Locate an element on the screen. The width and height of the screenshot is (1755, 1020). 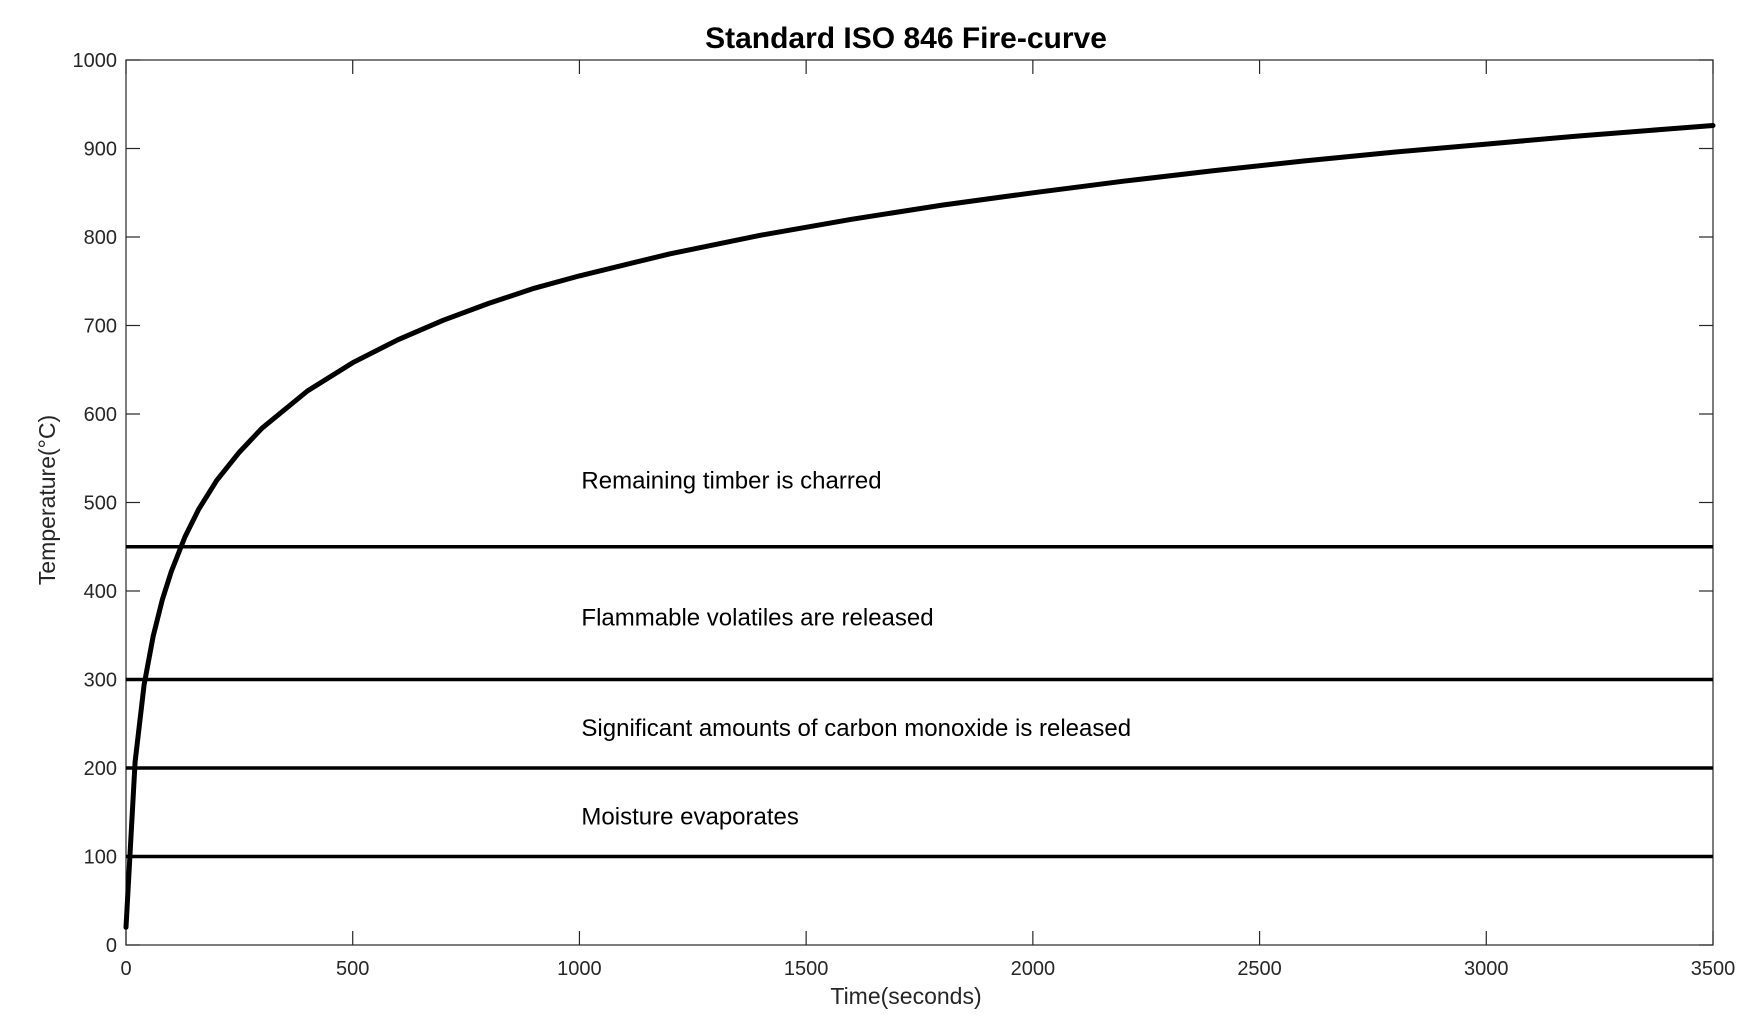
x-axis-title: Time(seconds) is located at coordinates (905, 996).